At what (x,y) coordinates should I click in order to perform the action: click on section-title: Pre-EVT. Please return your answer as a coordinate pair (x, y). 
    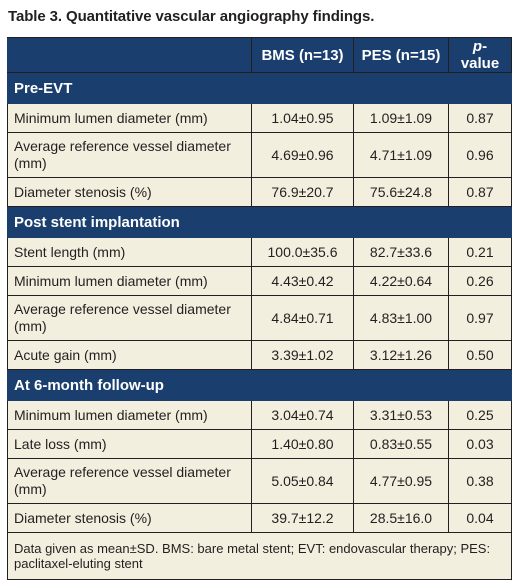
    Looking at the image, I should click on (259, 88).